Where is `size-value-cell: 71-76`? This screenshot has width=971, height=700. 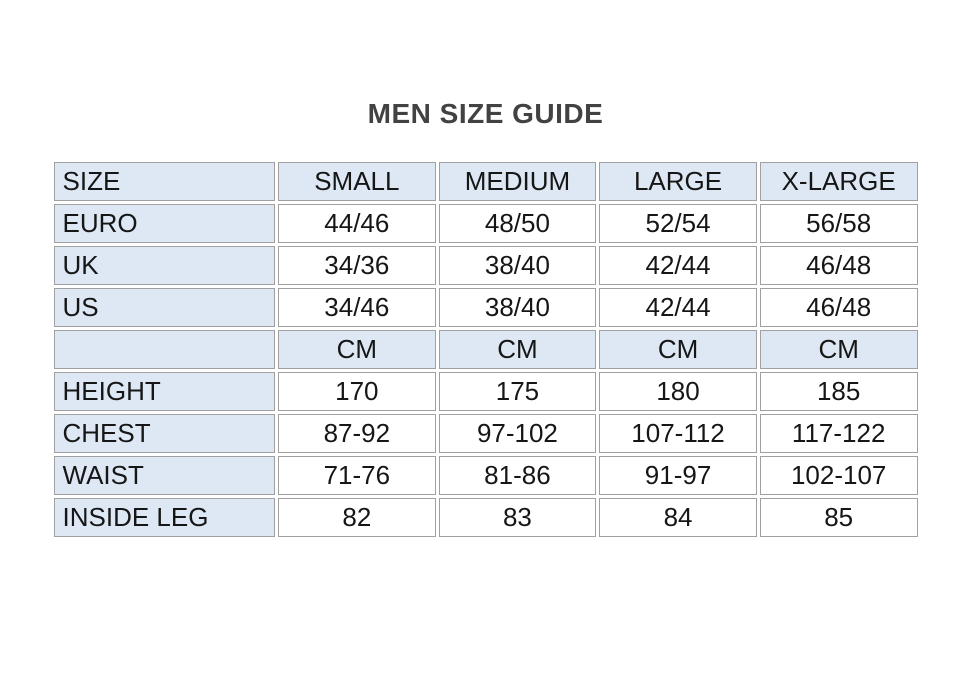 size-value-cell: 71-76 is located at coordinates (357, 475).